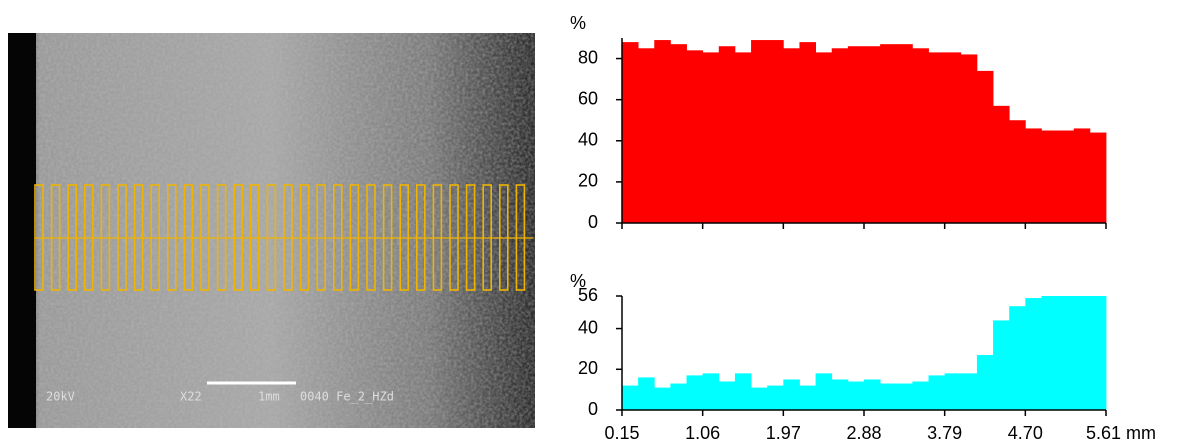 Image resolution: width=1181 pixels, height=445 pixels. Describe the element at coordinates (1025, 433) in the screenshot. I see `x-tick-label: 4.70` at that location.